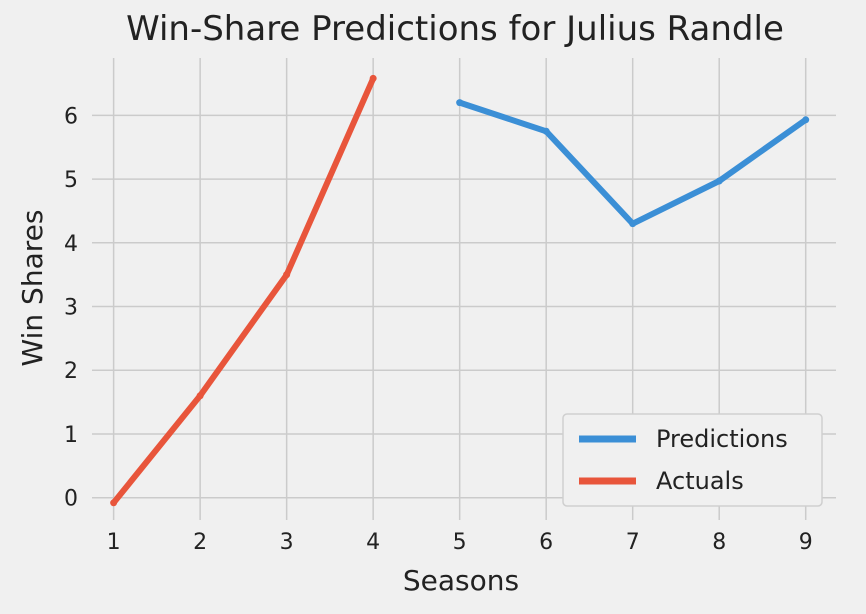  Describe the element at coordinates (461, 580) in the screenshot. I see `x-axis-label: Seasons` at that location.